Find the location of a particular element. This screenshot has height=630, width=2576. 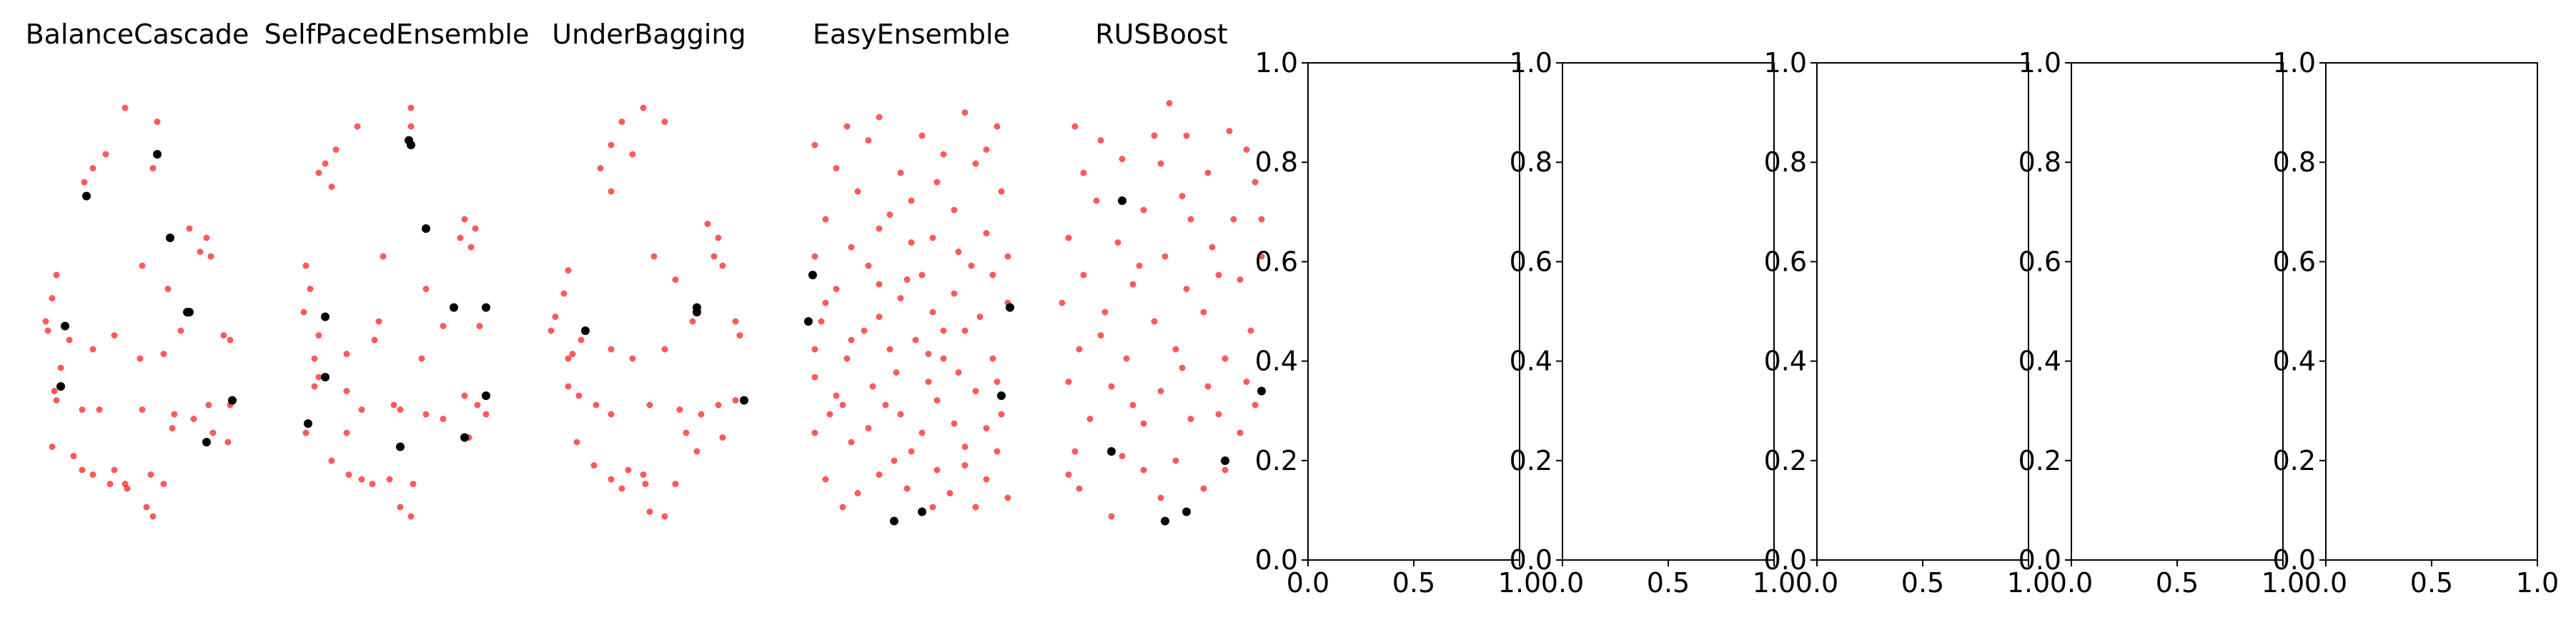

x-tick-label: 0.0 is located at coordinates (2072, 583).